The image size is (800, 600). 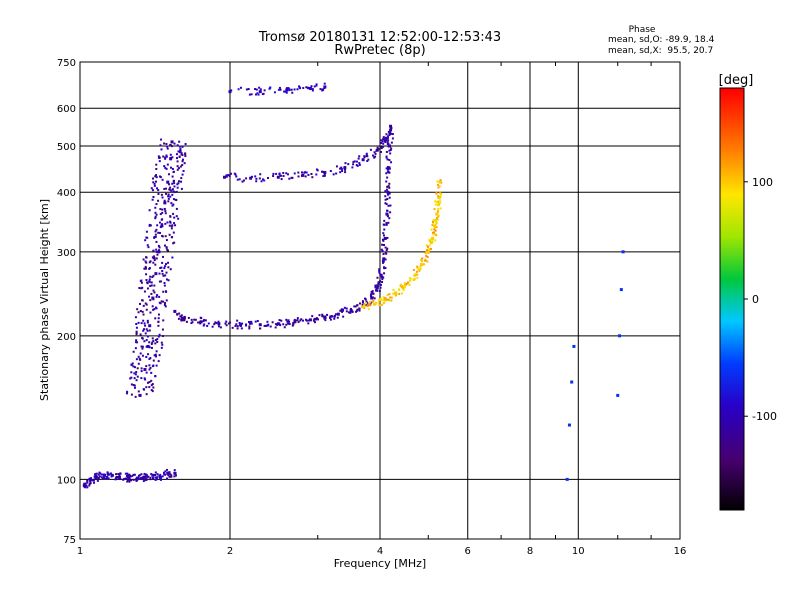 I want to click on colorbar: 100 0 -100, so click(x=748, y=299).